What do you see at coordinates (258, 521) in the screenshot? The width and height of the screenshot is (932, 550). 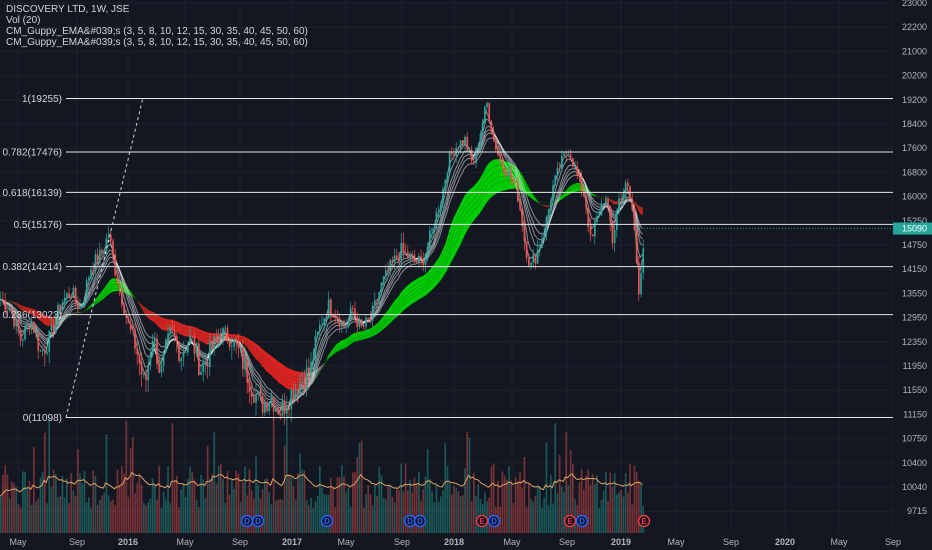 I see `event-marker-label: D` at bounding box center [258, 521].